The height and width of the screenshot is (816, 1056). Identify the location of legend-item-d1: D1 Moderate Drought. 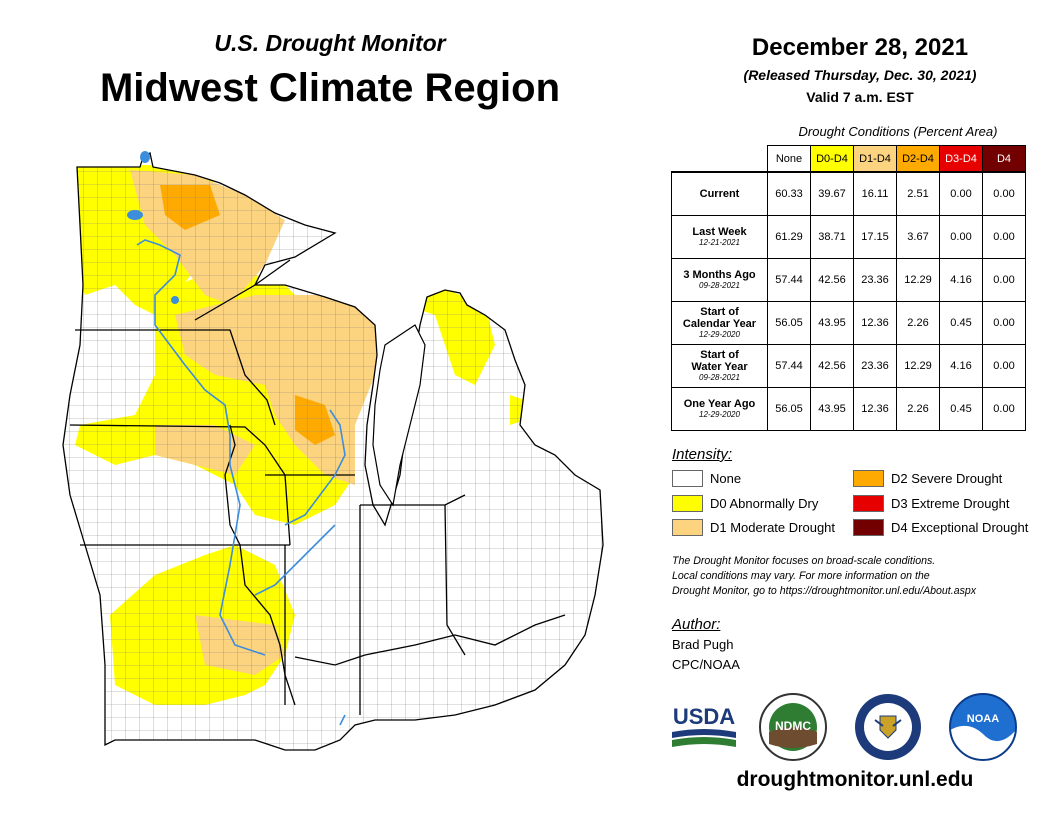
(753, 527).